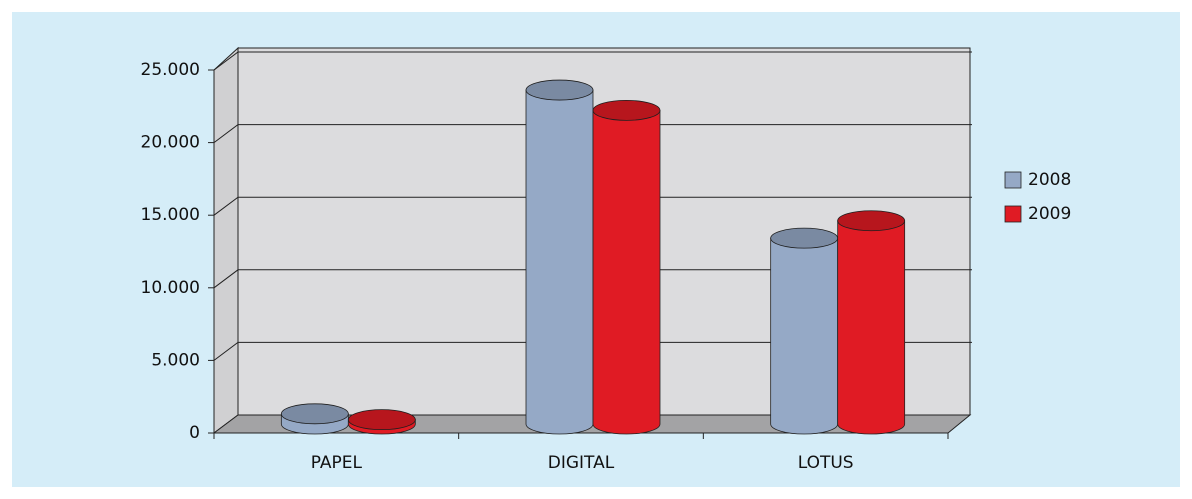 This screenshot has width=1192, height=499. I want to click on legend-label: 2009, so click(1049, 214).